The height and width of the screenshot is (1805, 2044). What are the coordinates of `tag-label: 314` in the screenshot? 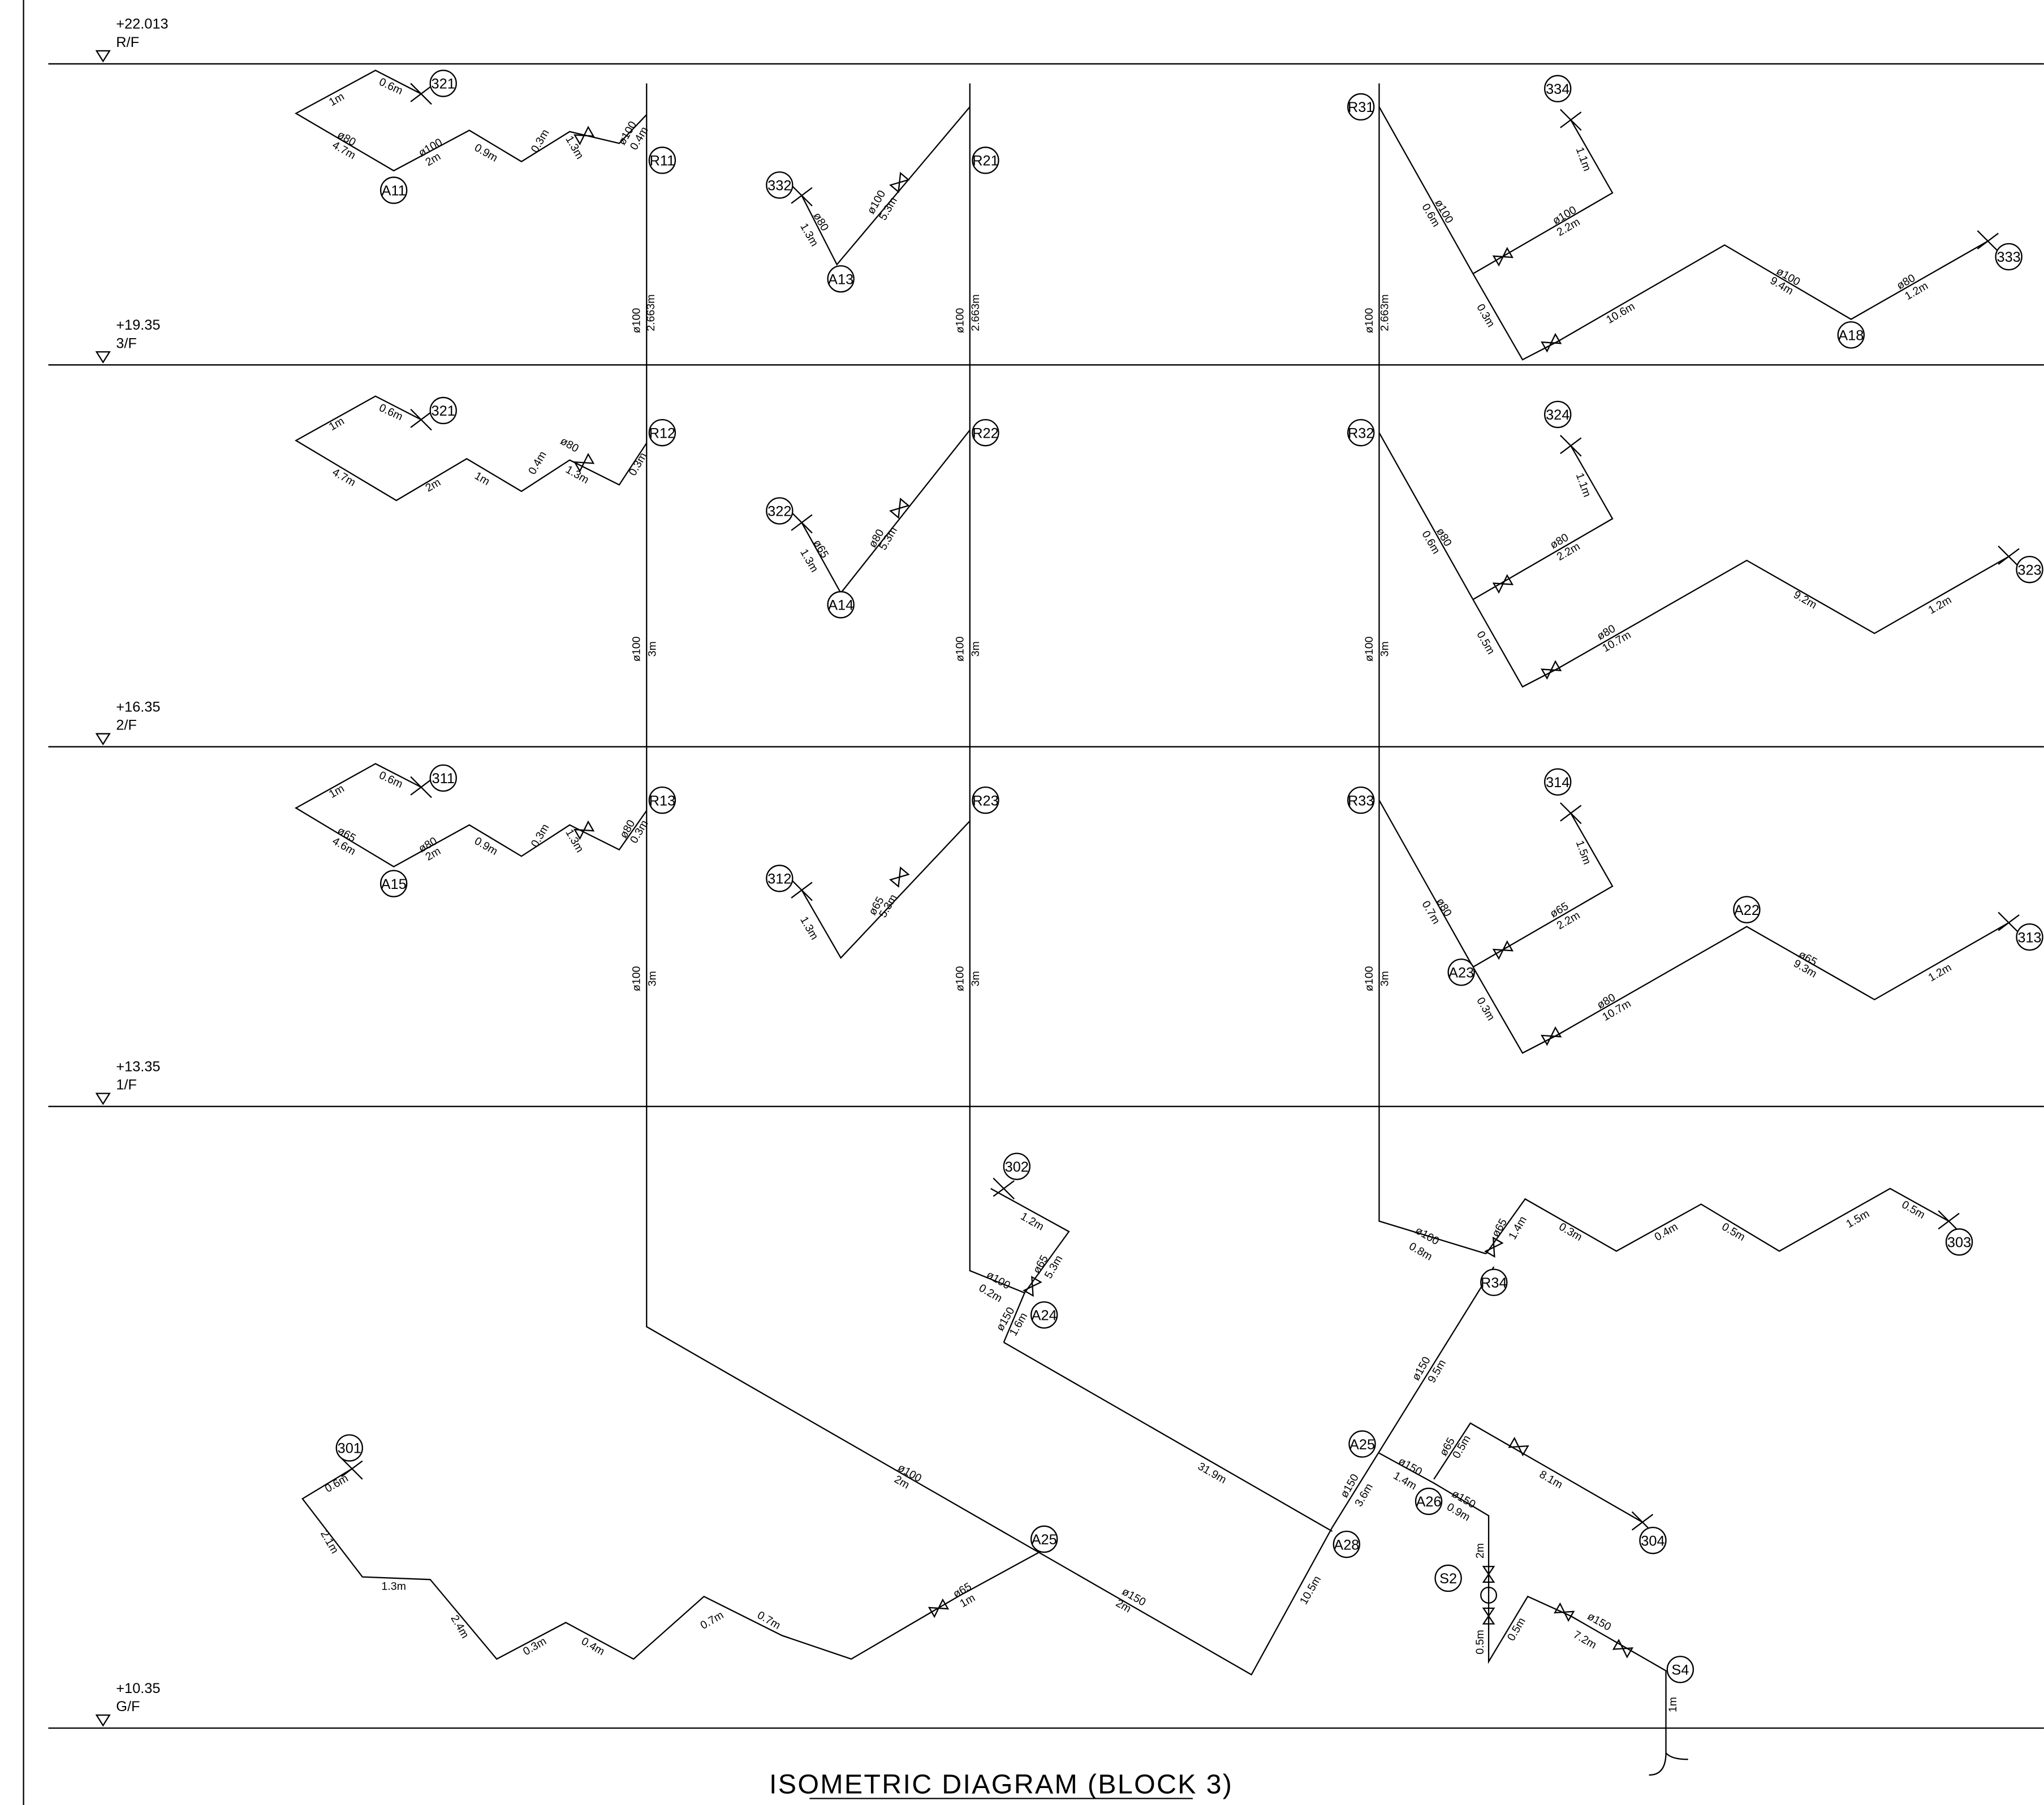 It's located at (1557, 783).